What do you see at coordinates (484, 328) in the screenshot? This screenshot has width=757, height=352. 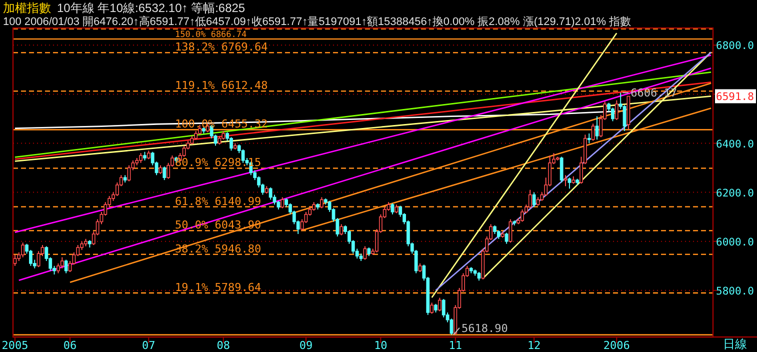 I see `annotation: 5618.90` at bounding box center [484, 328].